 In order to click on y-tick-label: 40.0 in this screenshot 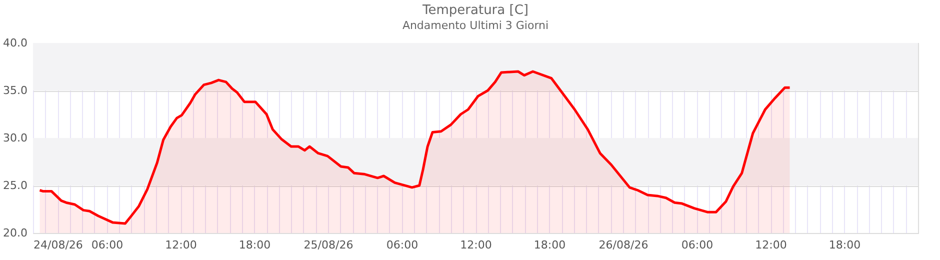, I will do `click(15, 43)`.